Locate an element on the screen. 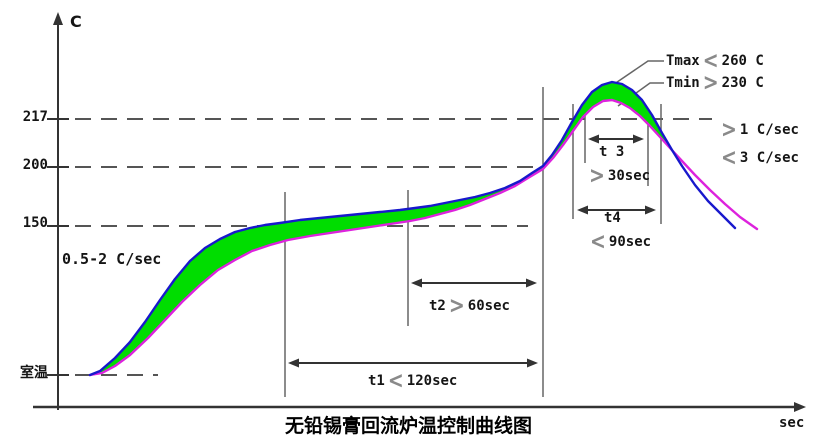  t3-label: t 3 is located at coordinates (612, 152).